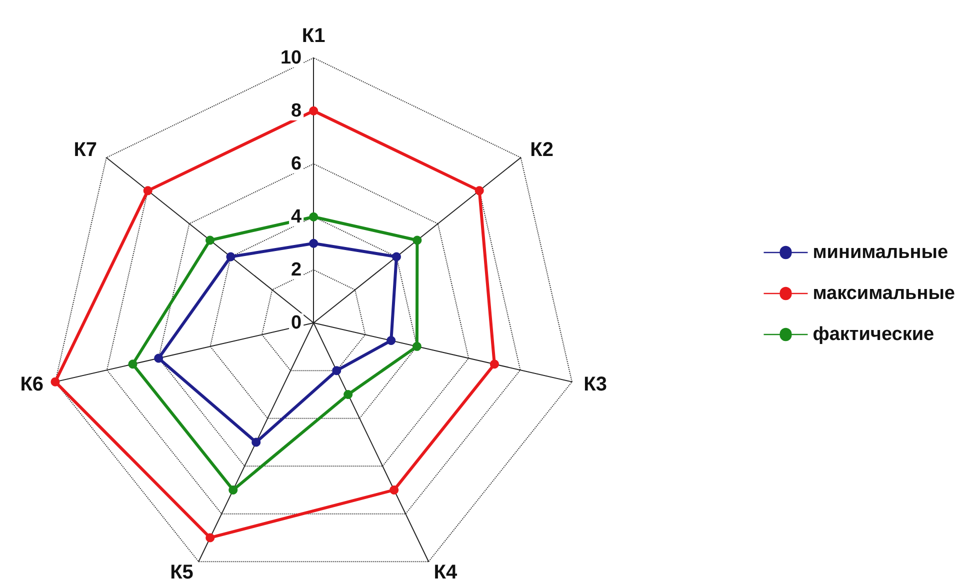 This screenshot has height=587, width=980. Describe the element at coordinates (446, 572) in the screenshot. I see `spoke-label: К4` at that location.